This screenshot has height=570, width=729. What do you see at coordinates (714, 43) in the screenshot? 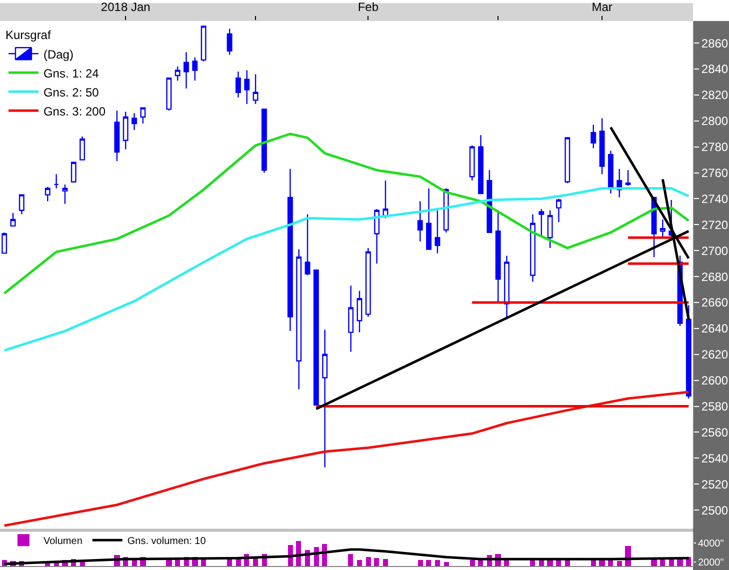
I see `y-tick-label: 2860` at bounding box center [714, 43].